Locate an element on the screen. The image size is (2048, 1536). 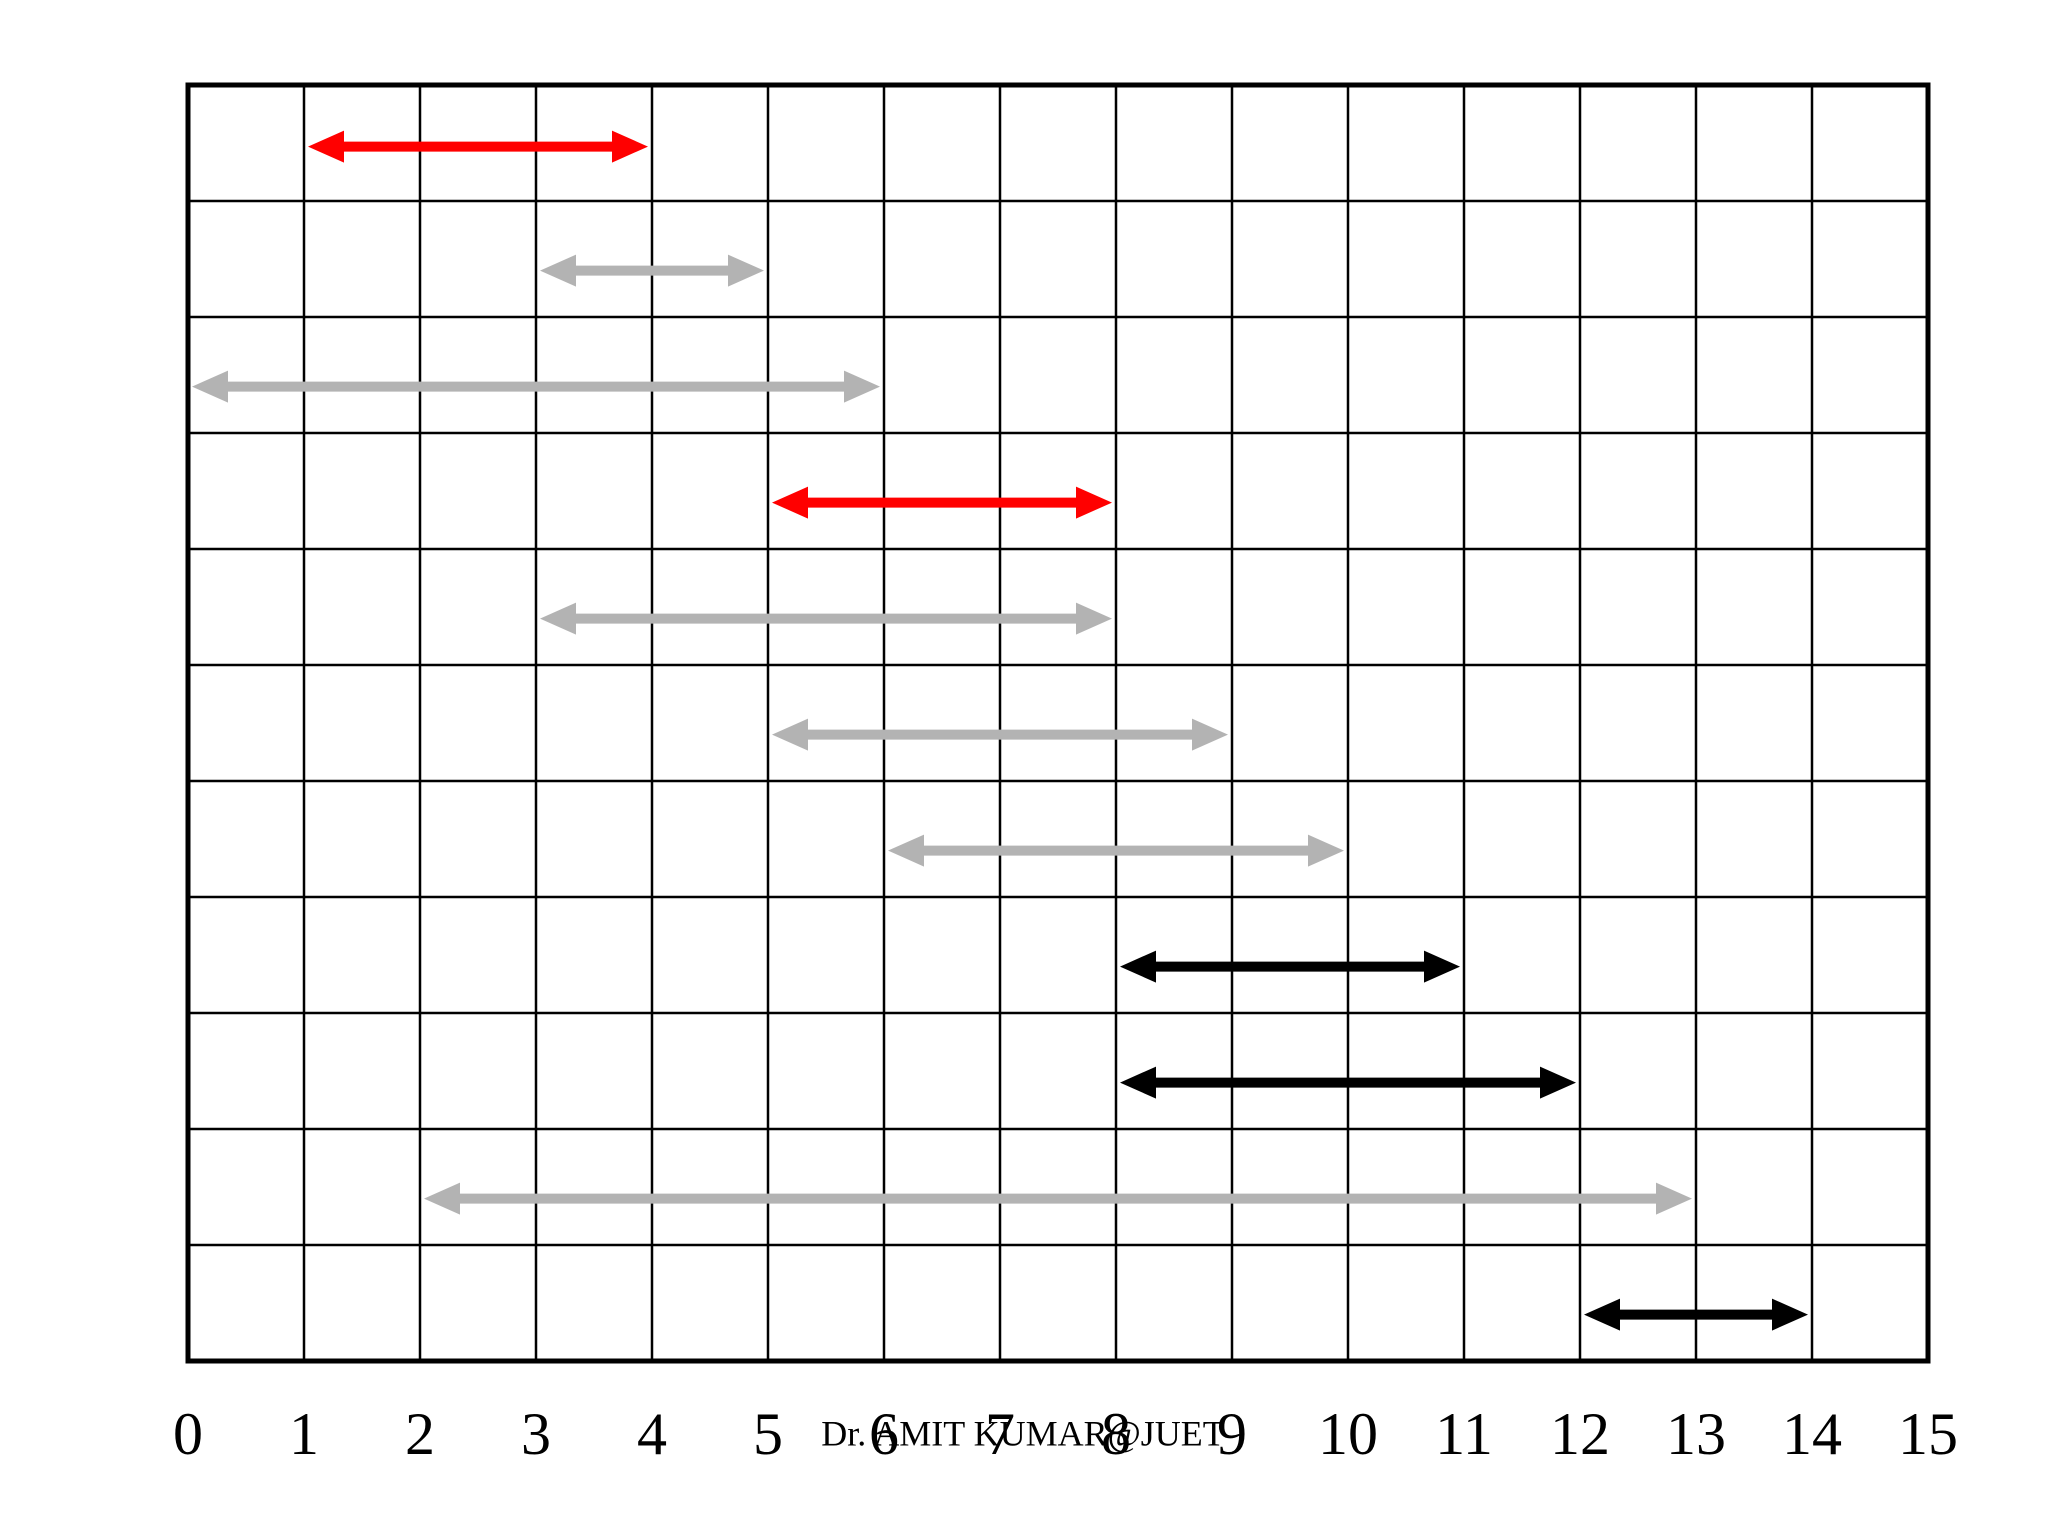
x-tick-label: 13 is located at coordinates (1696, 1434).